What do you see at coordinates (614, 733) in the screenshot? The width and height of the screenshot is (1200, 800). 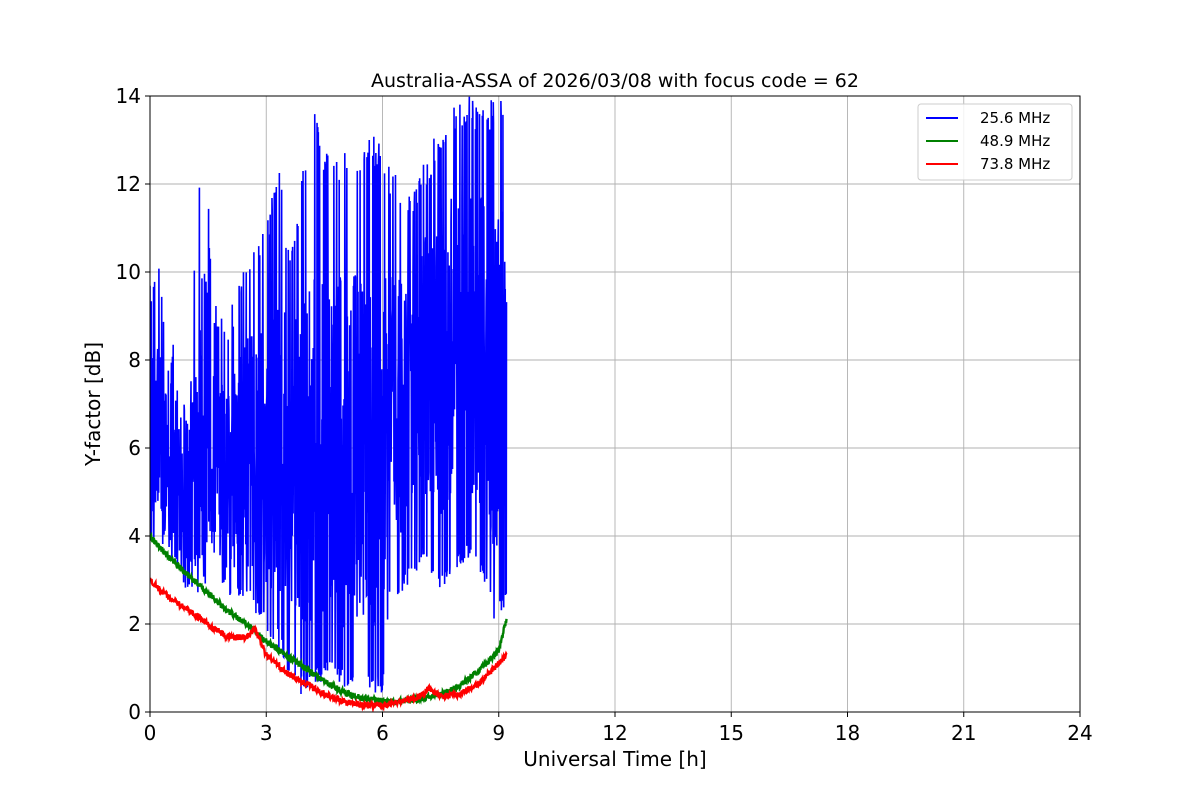 I see `x-tick-label: 12` at bounding box center [614, 733].